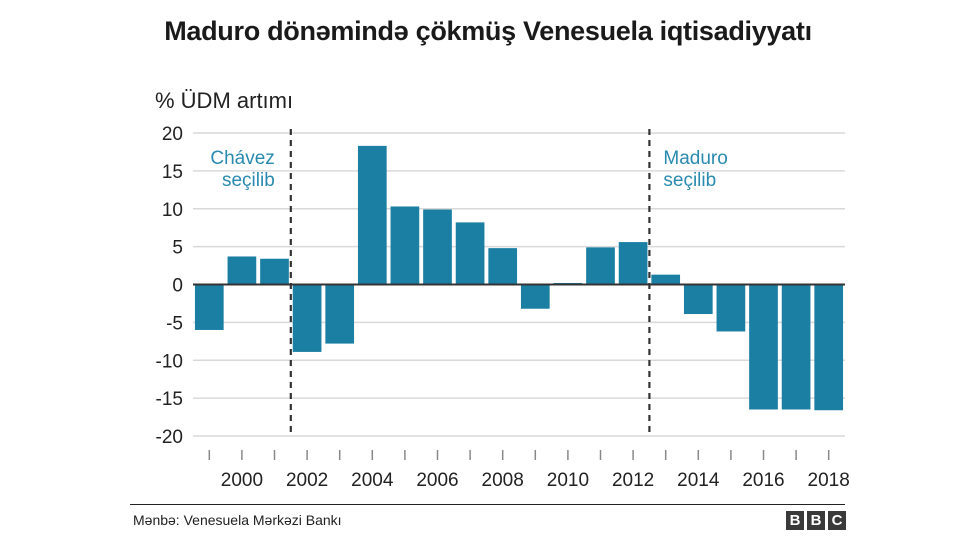 The height and width of the screenshot is (549, 976). What do you see at coordinates (307, 480) in the screenshot?
I see `x-tick-label: 2002` at bounding box center [307, 480].